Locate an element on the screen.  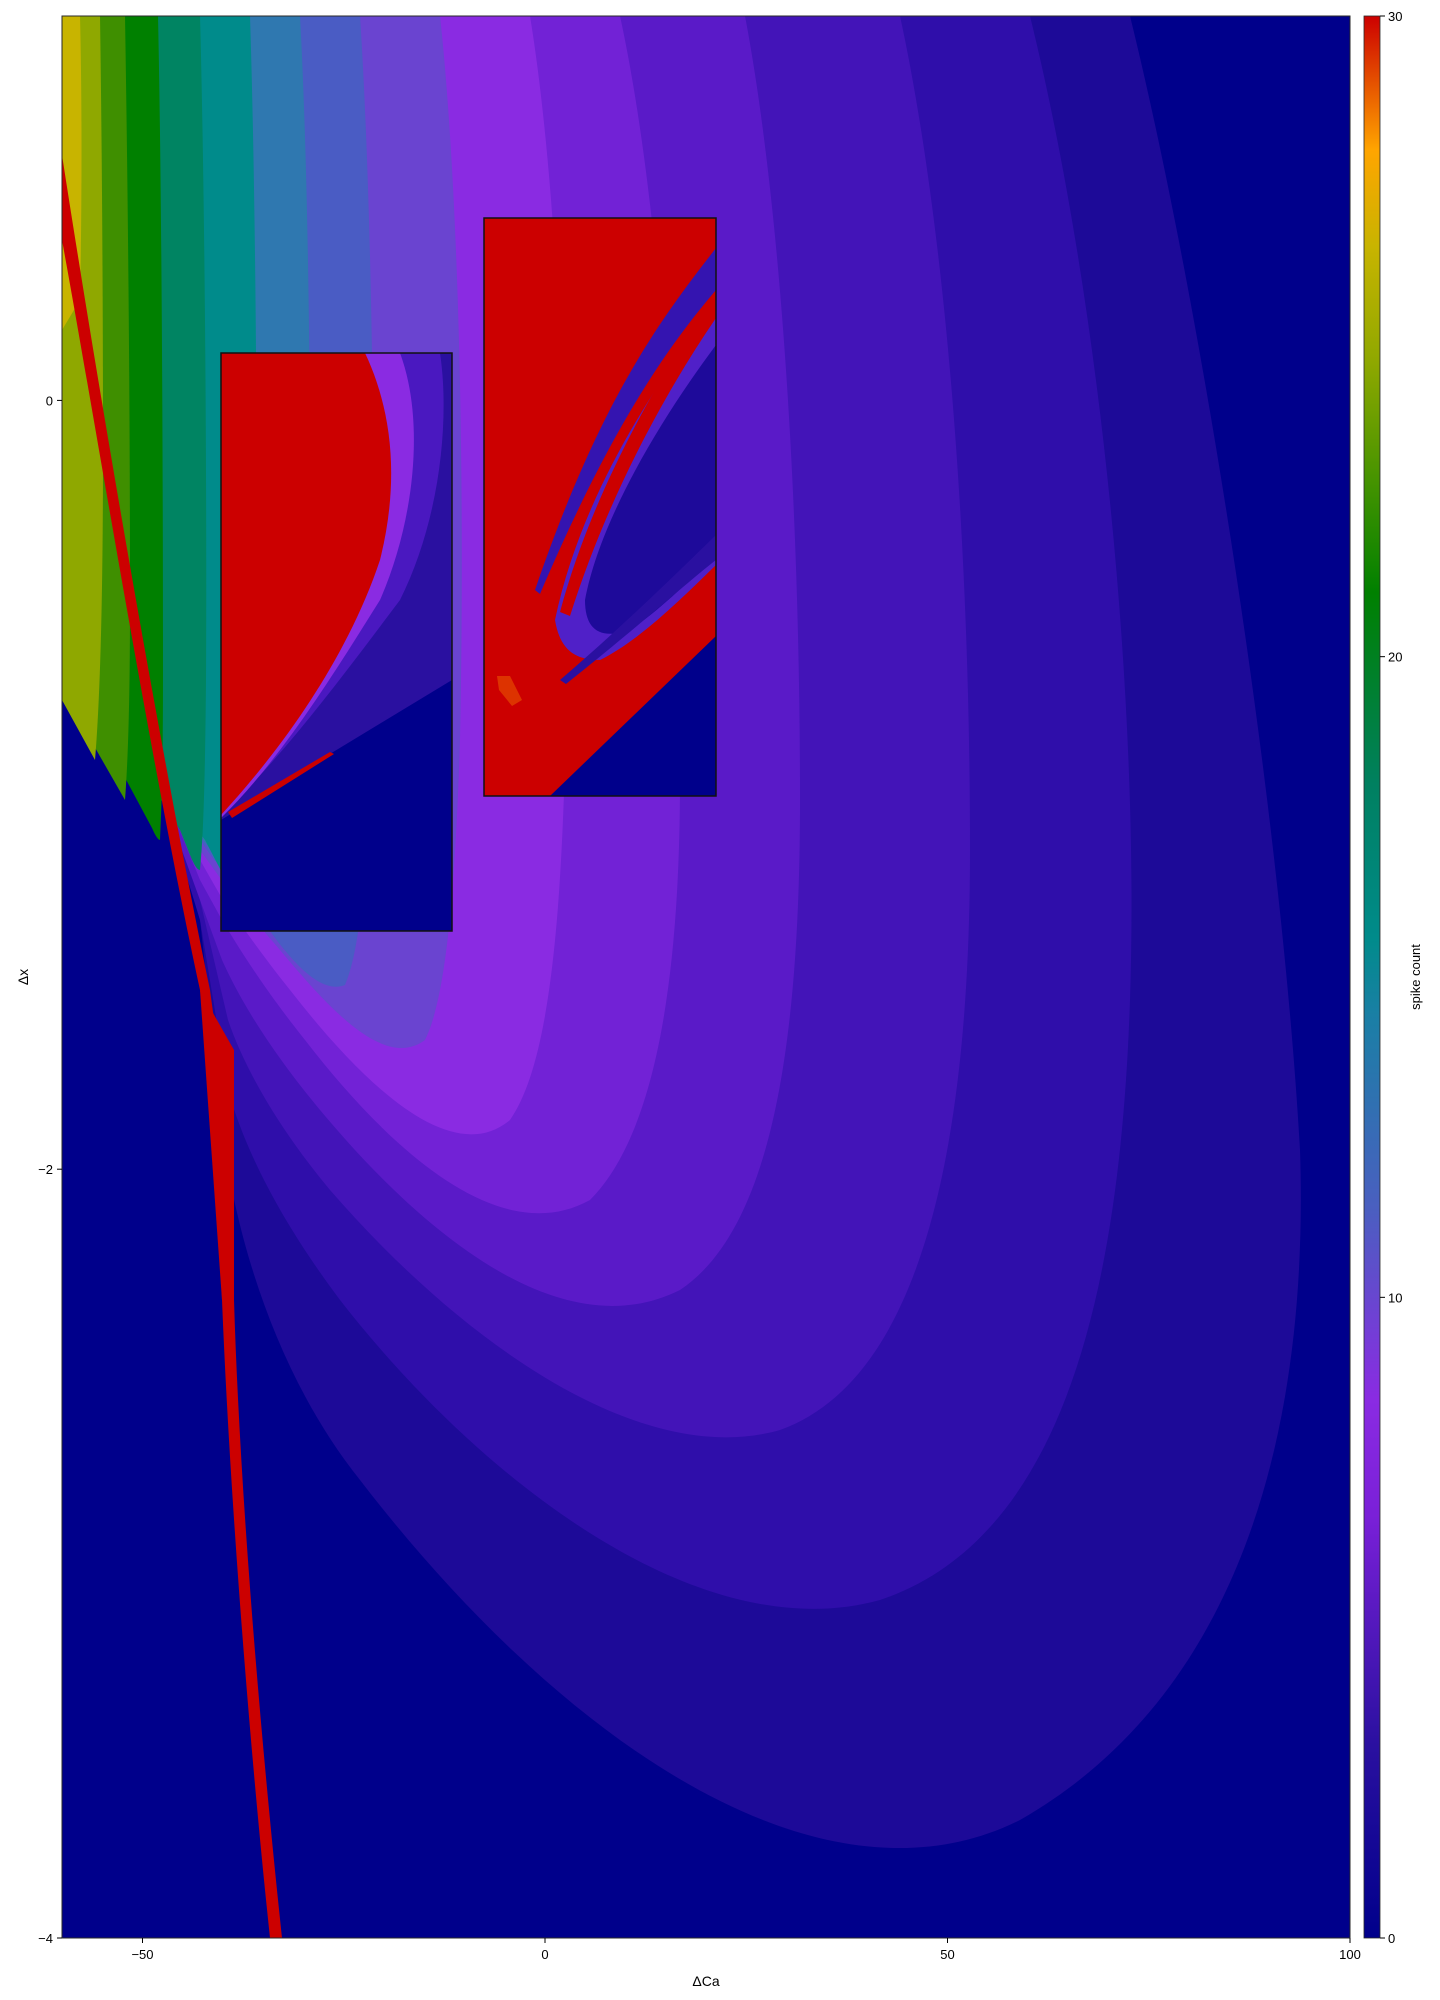
x-tick-label: 100 is located at coordinates (1350, 1954).